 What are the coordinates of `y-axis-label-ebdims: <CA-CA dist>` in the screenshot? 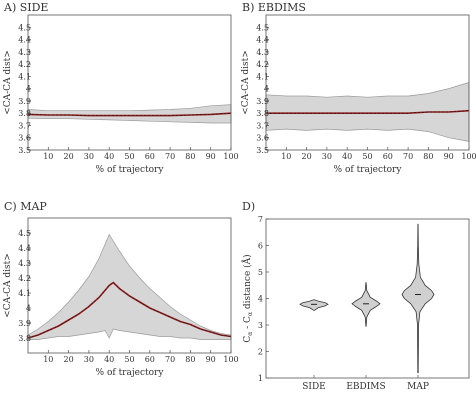 It's located at (246, 82).